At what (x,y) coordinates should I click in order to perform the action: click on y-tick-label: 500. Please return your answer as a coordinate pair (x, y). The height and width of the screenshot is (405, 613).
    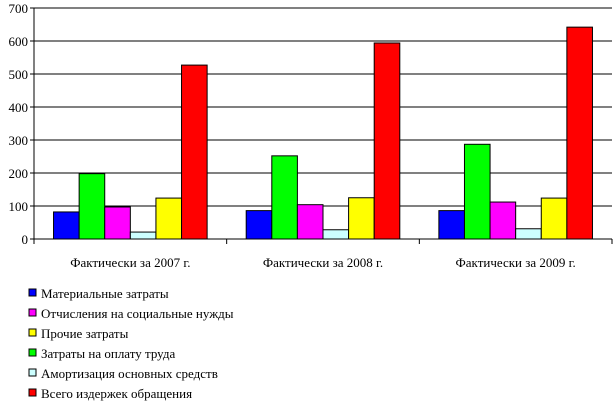
    Looking at the image, I should click on (19, 74).